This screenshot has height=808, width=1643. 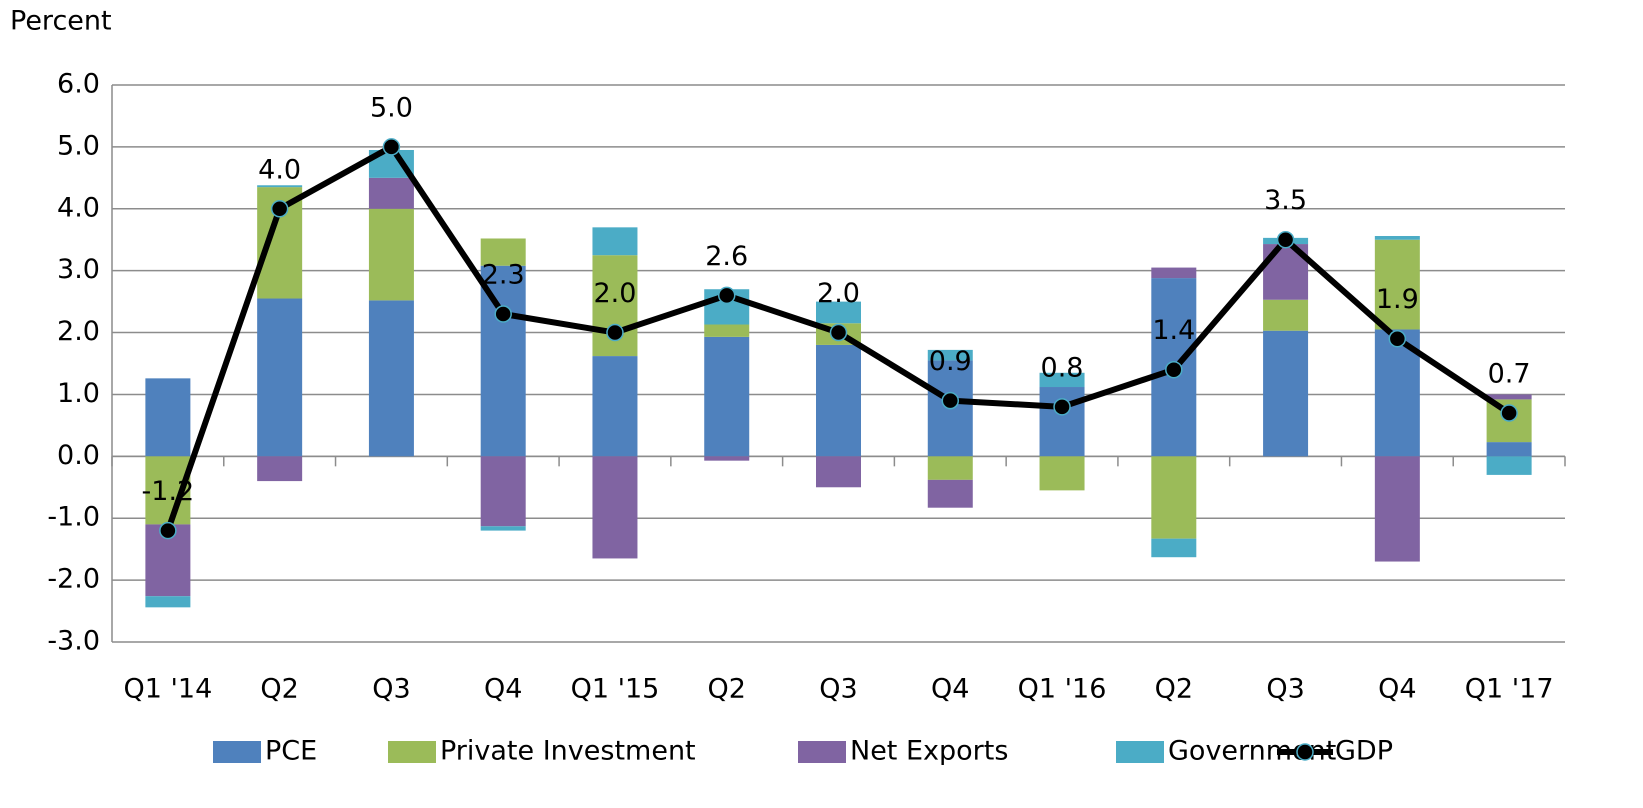 What do you see at coordinates (1397, 299) in the screenshot?
I see `data-label: 1.9` at bounding box center [1397, 299].